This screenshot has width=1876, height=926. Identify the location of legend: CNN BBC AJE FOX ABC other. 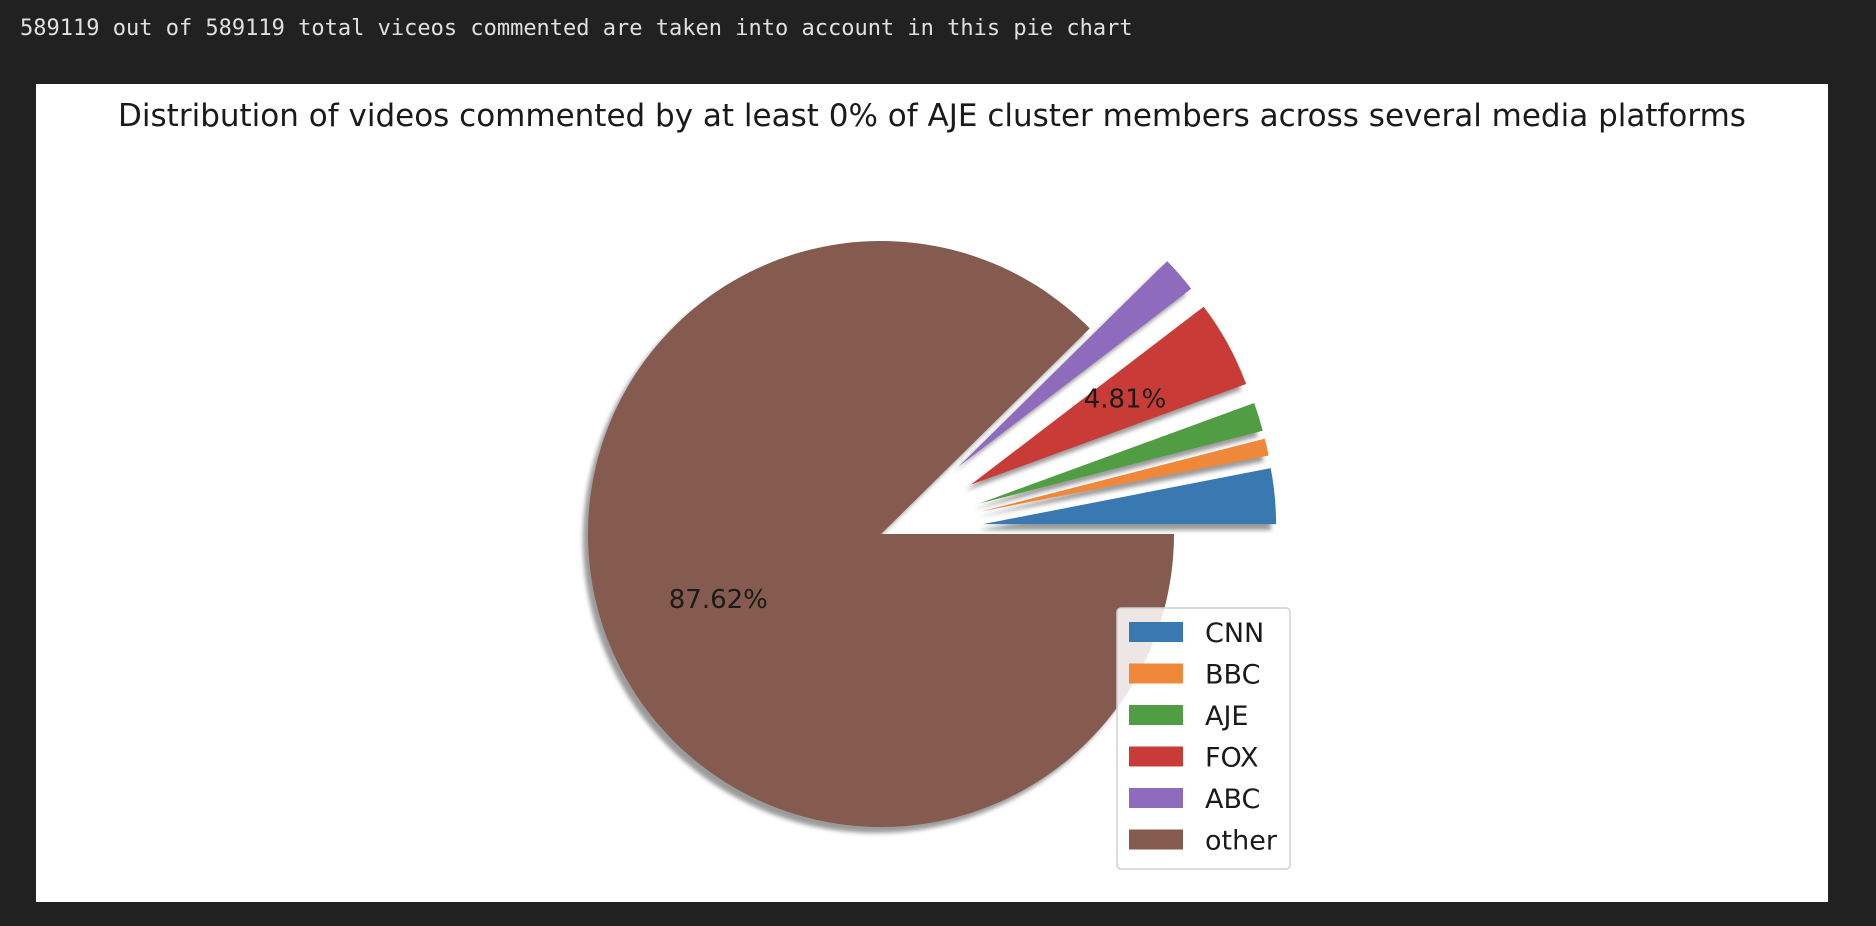
(1203, 738).